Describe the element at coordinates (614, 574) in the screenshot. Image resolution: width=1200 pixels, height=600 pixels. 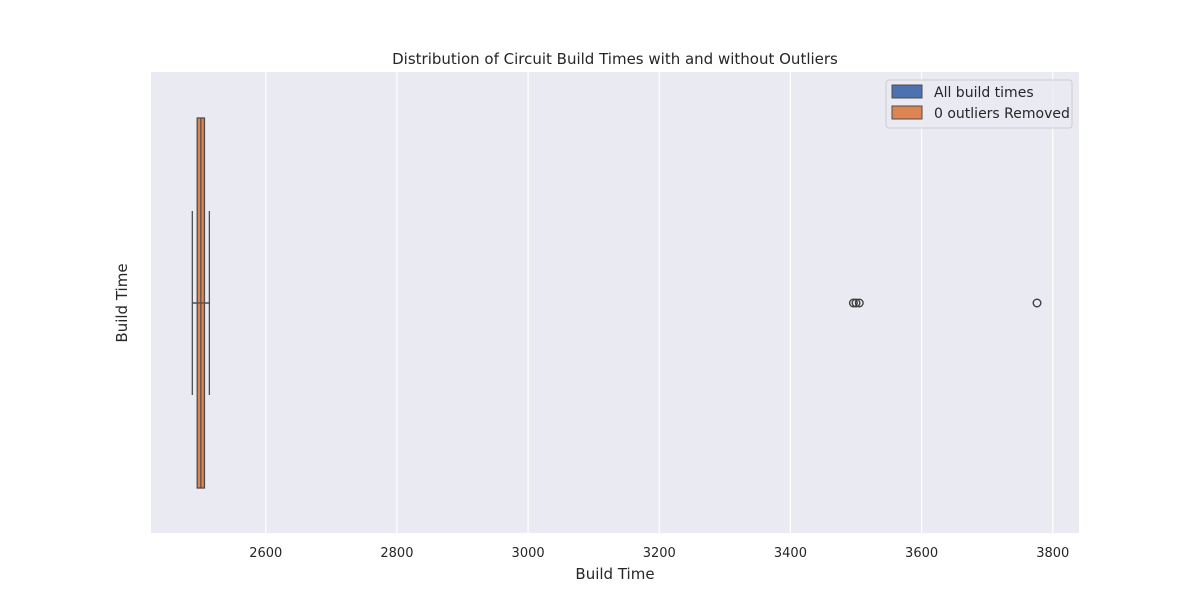
I see `x-axis-title: Build Time` at that location.